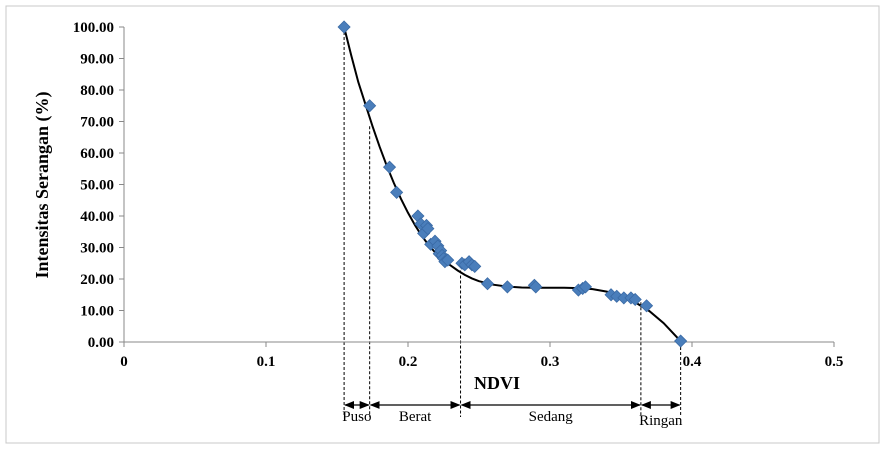 The height and width of the screenshot is (458, 885). I want to click on y-tick-label: 90.00, so click(97, 60).